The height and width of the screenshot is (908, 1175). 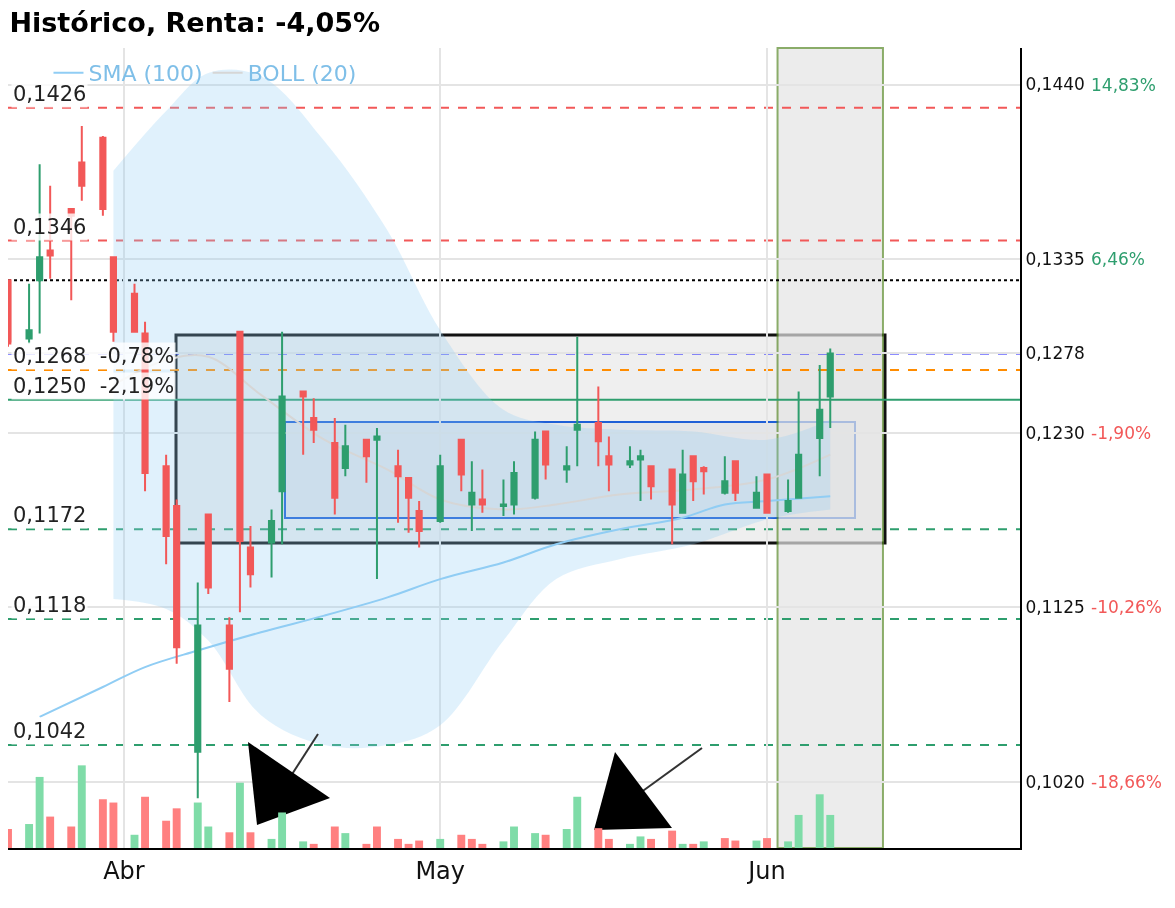 What do you see at coordinates (50, 731) in the screenshot?
I see `ref-line-label: 0,1042` at bounding box center [50, 731].